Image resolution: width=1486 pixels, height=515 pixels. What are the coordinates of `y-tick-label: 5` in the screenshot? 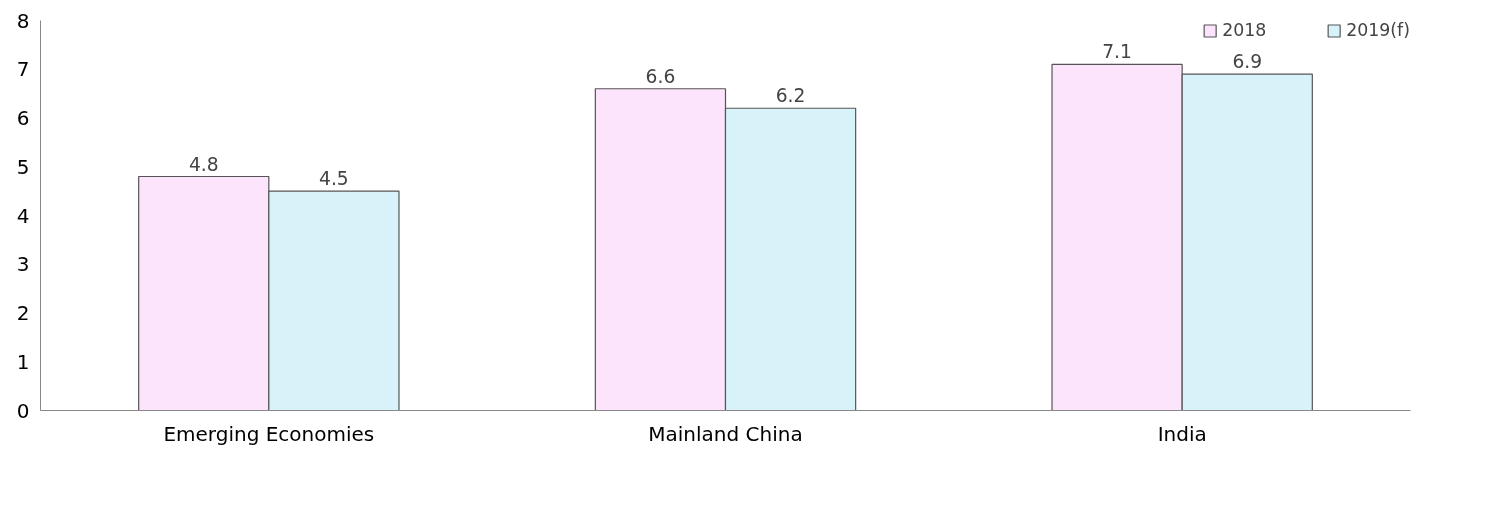 It's located at (23, 166).